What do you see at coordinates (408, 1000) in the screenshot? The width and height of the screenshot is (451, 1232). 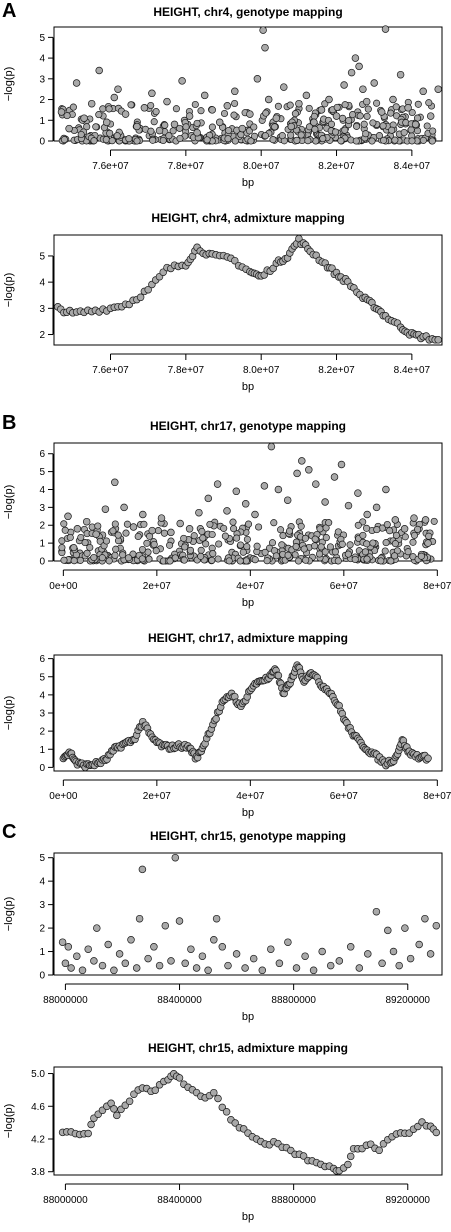 I see `x-tick-label: 89200000` at bounding box center [408, 1000].